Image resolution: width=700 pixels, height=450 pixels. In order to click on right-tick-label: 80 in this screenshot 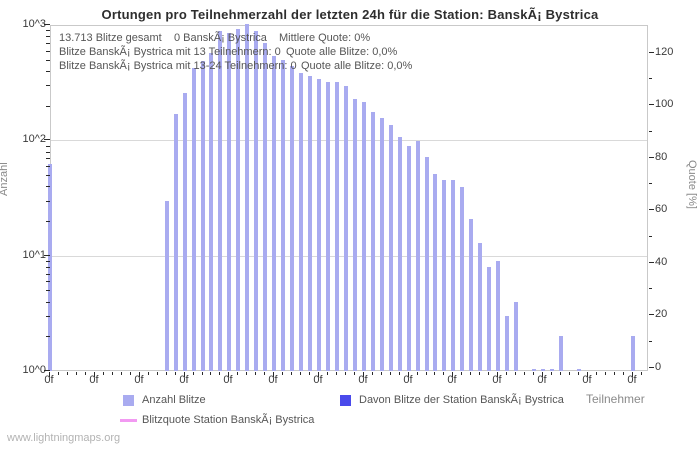, I will do `click(661, 156)`.